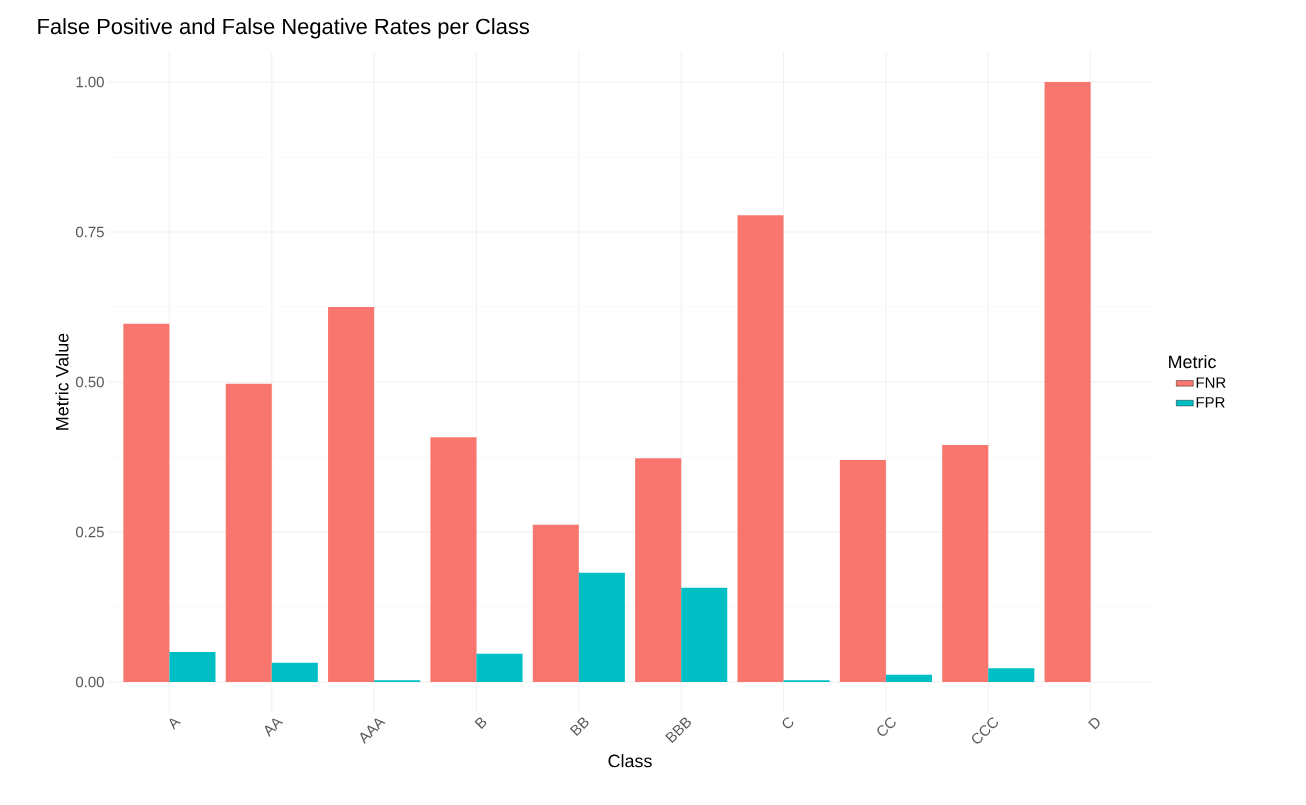  Describe the element at coordinates (886, 726) in the screenshot. I see `x-tick-label: CC` at that location.